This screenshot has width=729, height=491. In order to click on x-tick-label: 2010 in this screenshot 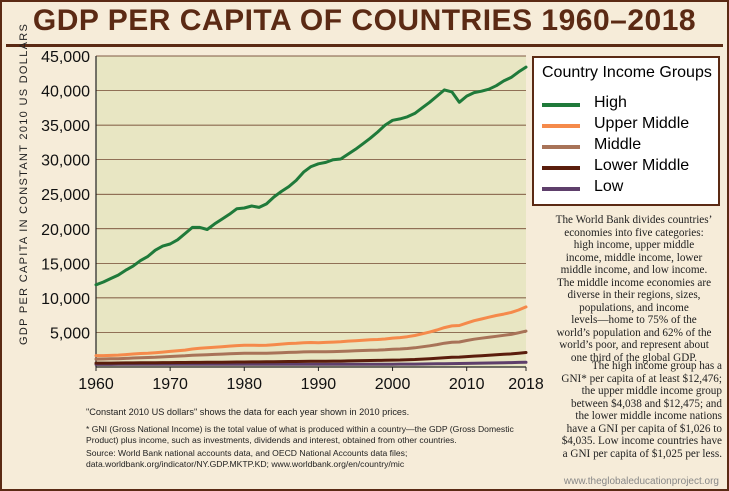, I will do `click(467, 384)`.